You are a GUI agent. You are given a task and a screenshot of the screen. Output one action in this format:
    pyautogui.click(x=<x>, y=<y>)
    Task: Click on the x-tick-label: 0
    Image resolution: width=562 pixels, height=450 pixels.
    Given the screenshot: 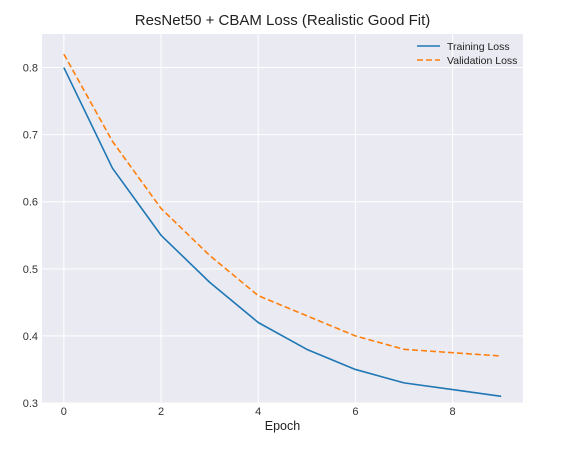 What is the action you would take?
    pyautogui.click(x=64, y=412)
    